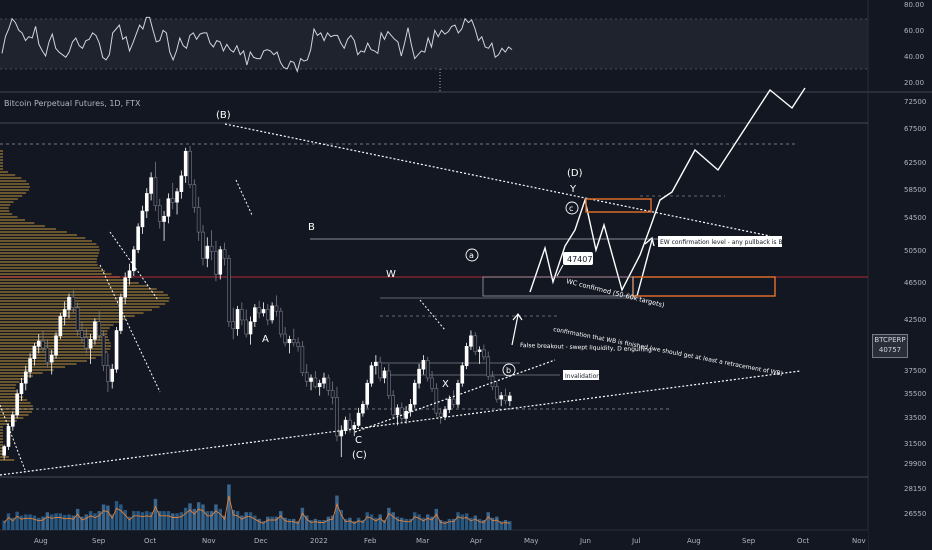 The height and width of the screenshot is (550, 932). I want to click on grey-range-box, so click(558, 286).